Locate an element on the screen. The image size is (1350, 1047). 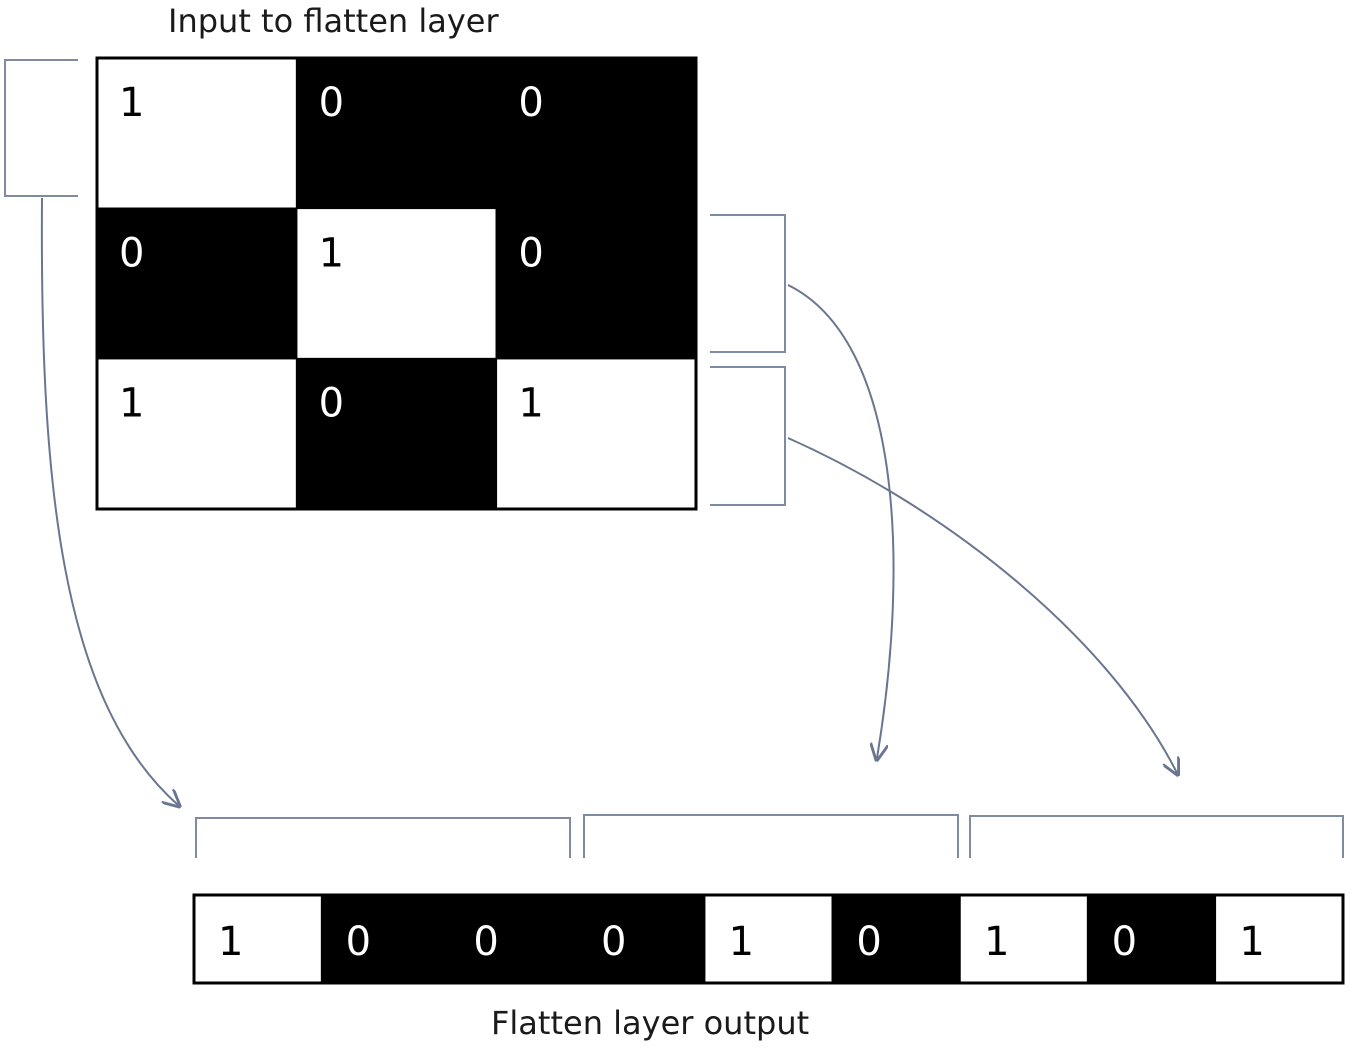
flat-cell-8-fill is located at coordinates (1151, 939).